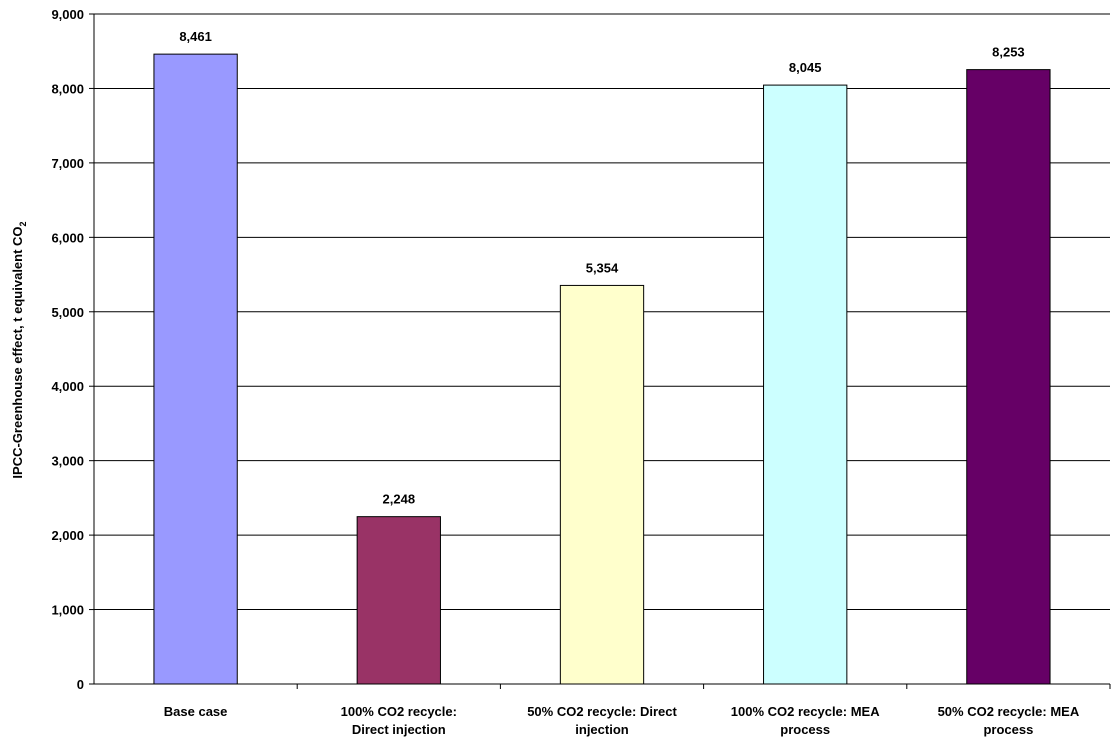  Describe the element at coordinates (805, 67) in the screenshot. I see `data-label: 8,045` at that location.